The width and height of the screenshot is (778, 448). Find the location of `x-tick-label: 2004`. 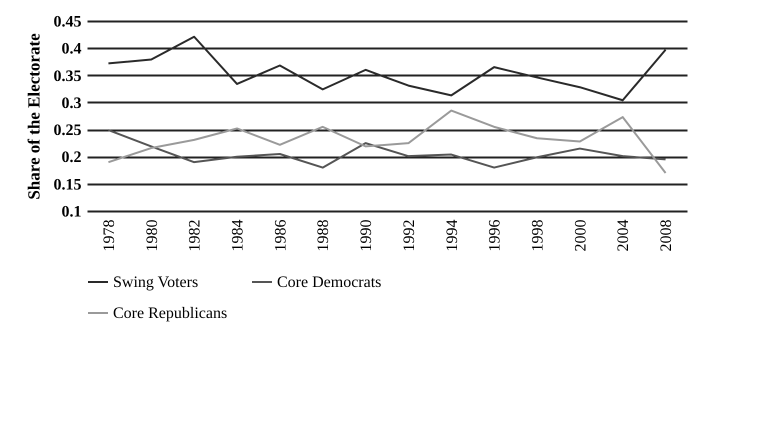

x-tick-label: 2004 is located at coordinates (623, 236).